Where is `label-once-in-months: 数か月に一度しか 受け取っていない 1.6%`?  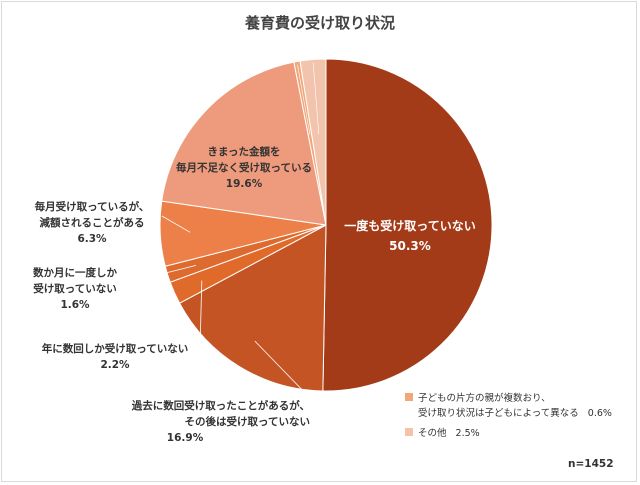 label-once-in-months: 数か月に一度しか 受け取っていない 1.6% is located at coordinates (75, 289).